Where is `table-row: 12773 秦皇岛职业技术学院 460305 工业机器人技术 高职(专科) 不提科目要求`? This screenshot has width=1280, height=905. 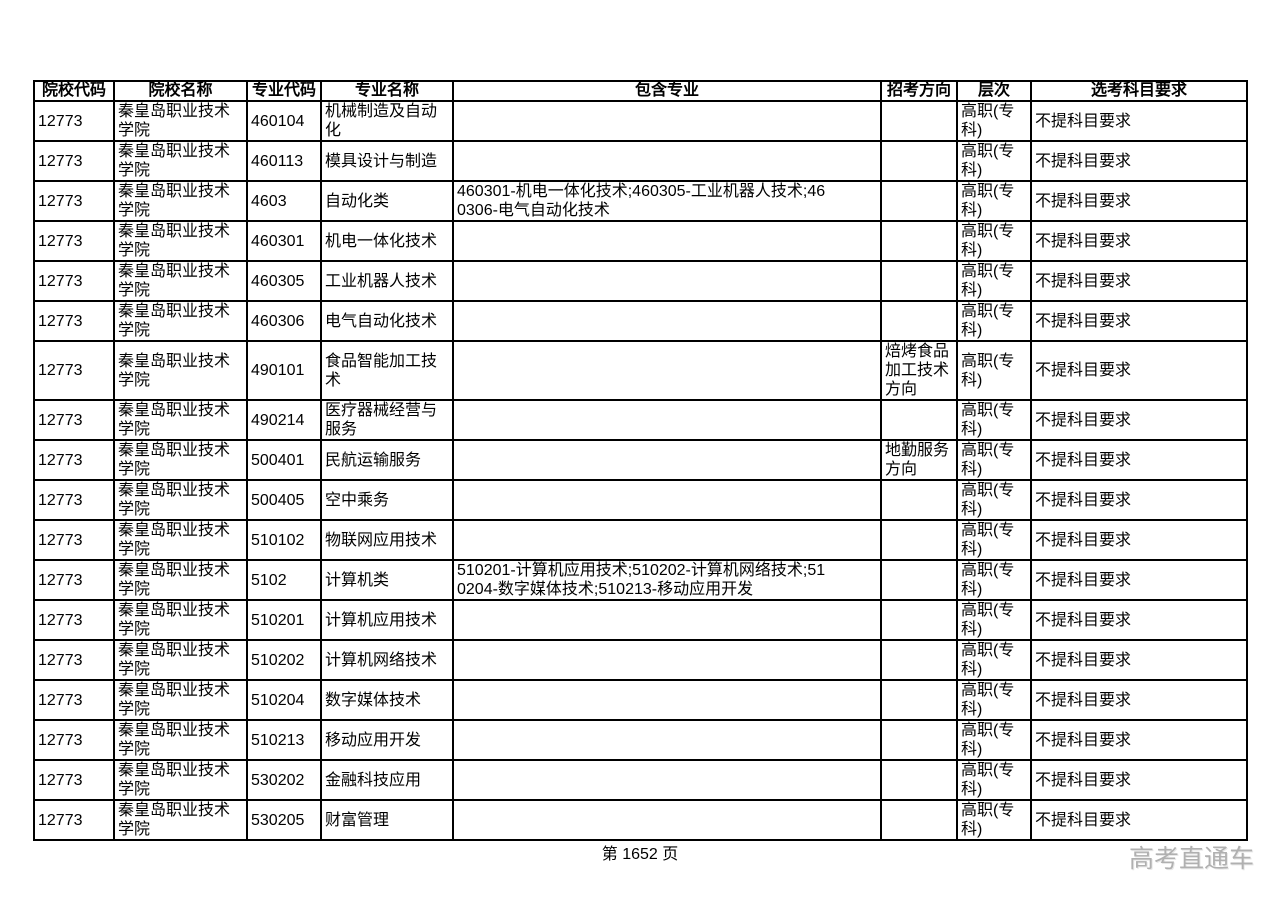
table-row: 12773 秦皇岛职业技术学院 460305 工业机器人技术 高职(专科) 不提科目要求 is located at coordinates (640, 281).